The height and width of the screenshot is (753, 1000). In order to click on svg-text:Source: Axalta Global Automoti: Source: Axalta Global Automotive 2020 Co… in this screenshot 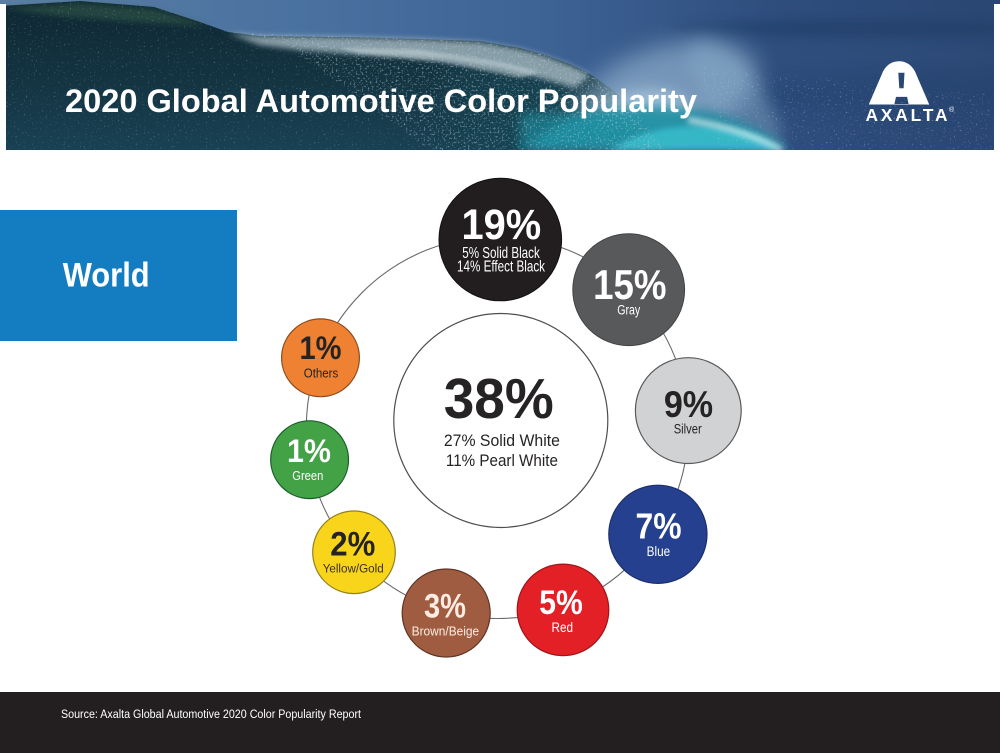, I will do `click(211, 714)`.